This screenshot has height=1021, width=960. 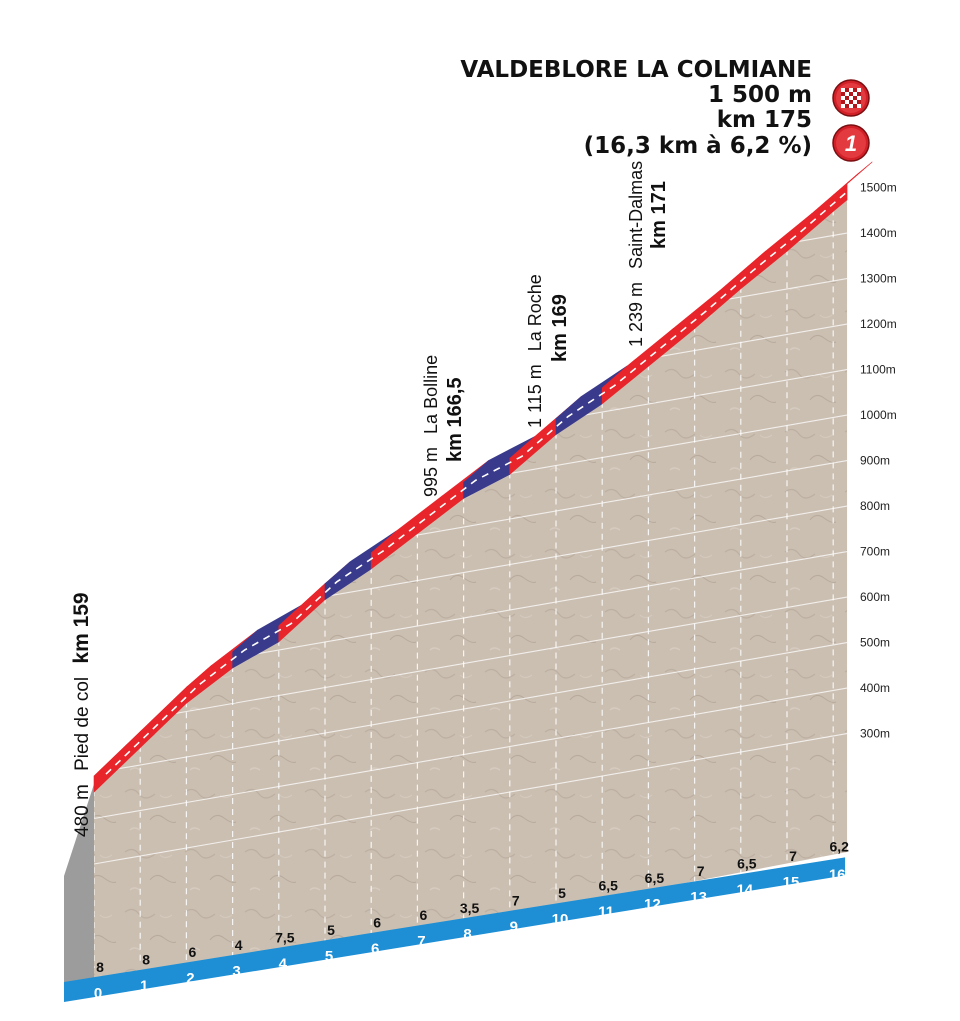 I want to click on waypoint-label-la-roche: 1 115 m La Roche km 169, so click(x=548, y=351).